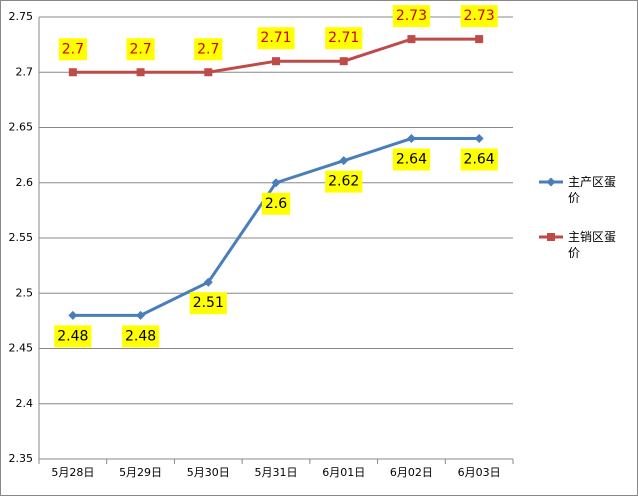  Describe the element at coordinates (72, 472) in the screenshot. I see `x-tick-label: 5月28日` at that location.